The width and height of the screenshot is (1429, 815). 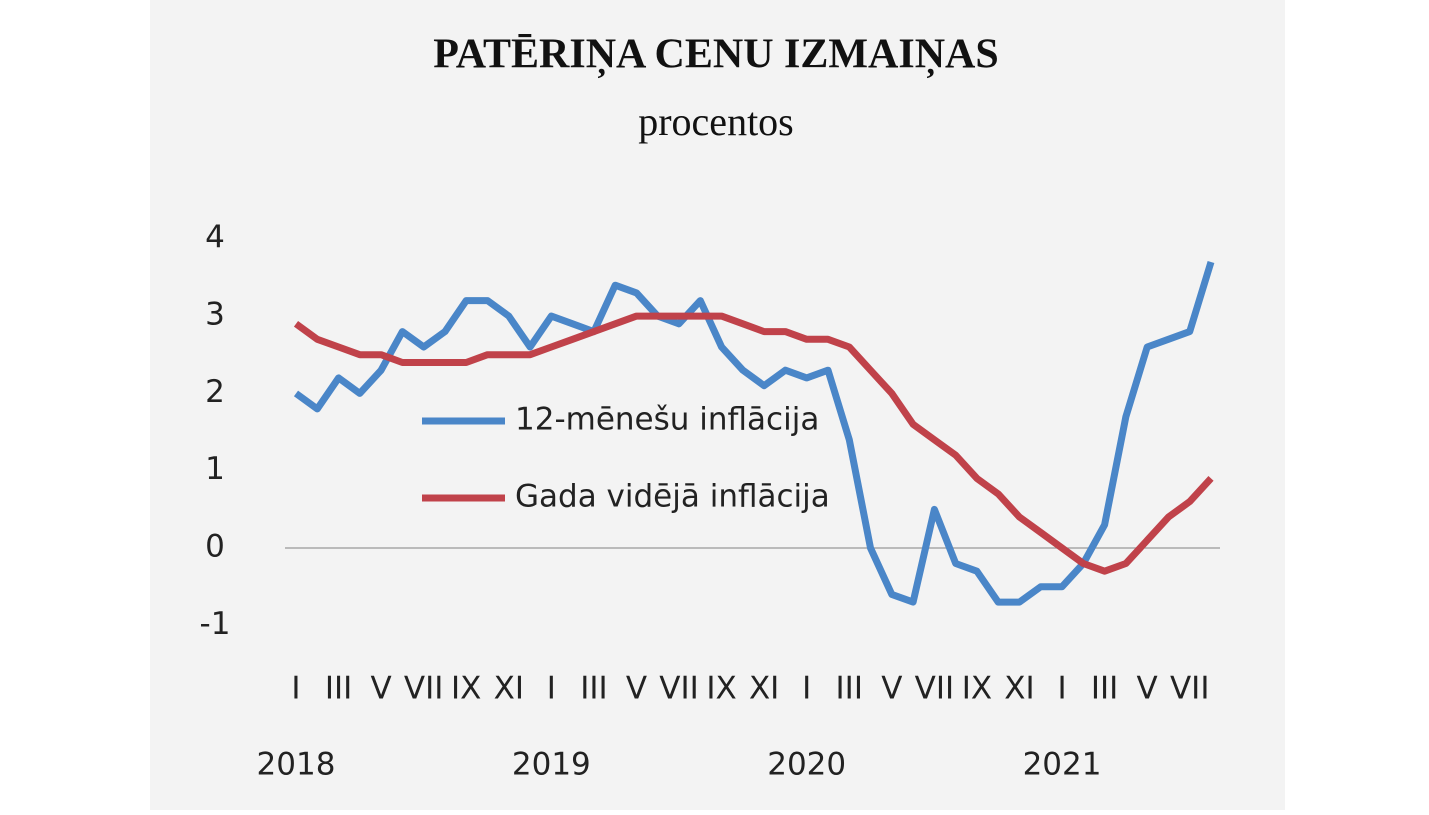 What do you see at coordinates (672, 497) in the screenshot?
I see `legend-label: Gada vidējā inflācija` at bounding box center [672, 497].